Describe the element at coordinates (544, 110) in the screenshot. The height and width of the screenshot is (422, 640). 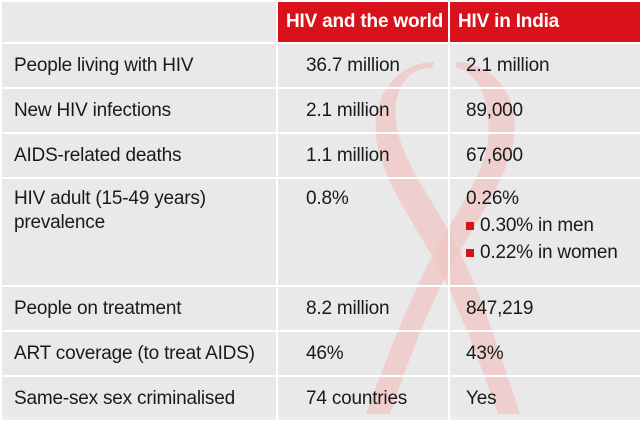
I see `india-value: 89,000` at that location.